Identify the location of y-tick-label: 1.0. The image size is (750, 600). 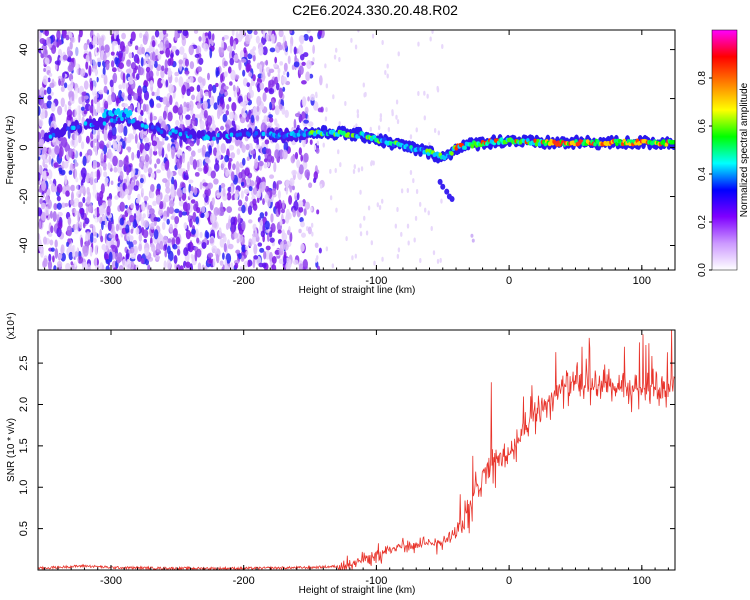
(24, 487).